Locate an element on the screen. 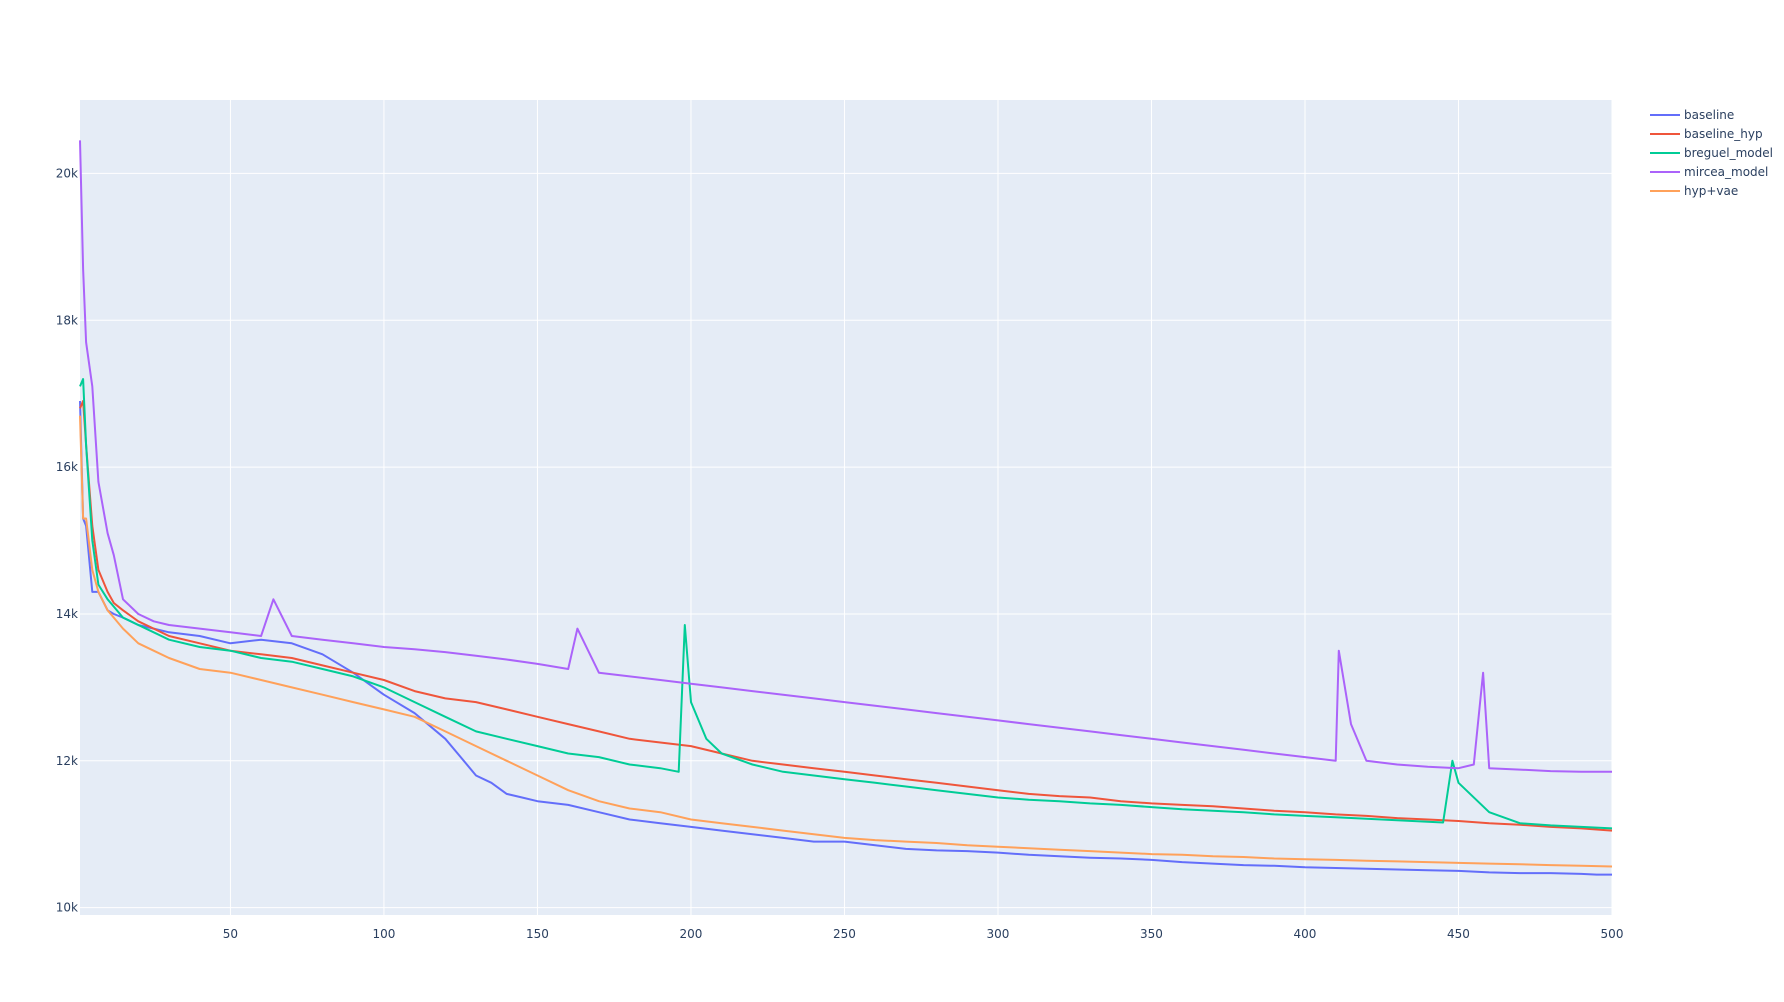 This screenshot has width=1784, height=1002. legend-label: breguel_model is located at coordinates (1728, 153).